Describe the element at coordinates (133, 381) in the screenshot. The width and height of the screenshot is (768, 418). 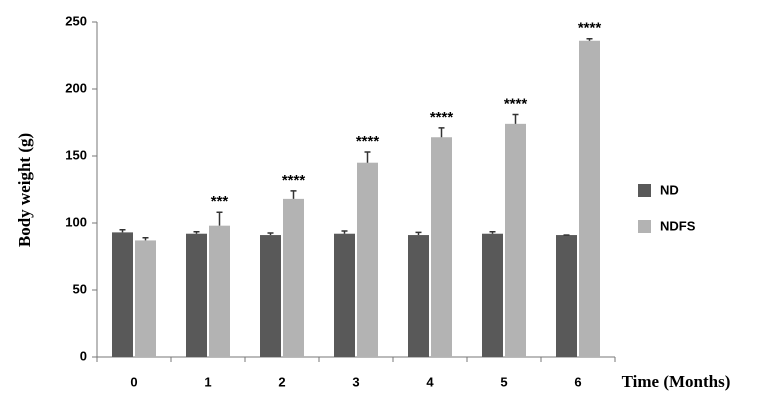
I see `x-tick-label: 0` at that location.